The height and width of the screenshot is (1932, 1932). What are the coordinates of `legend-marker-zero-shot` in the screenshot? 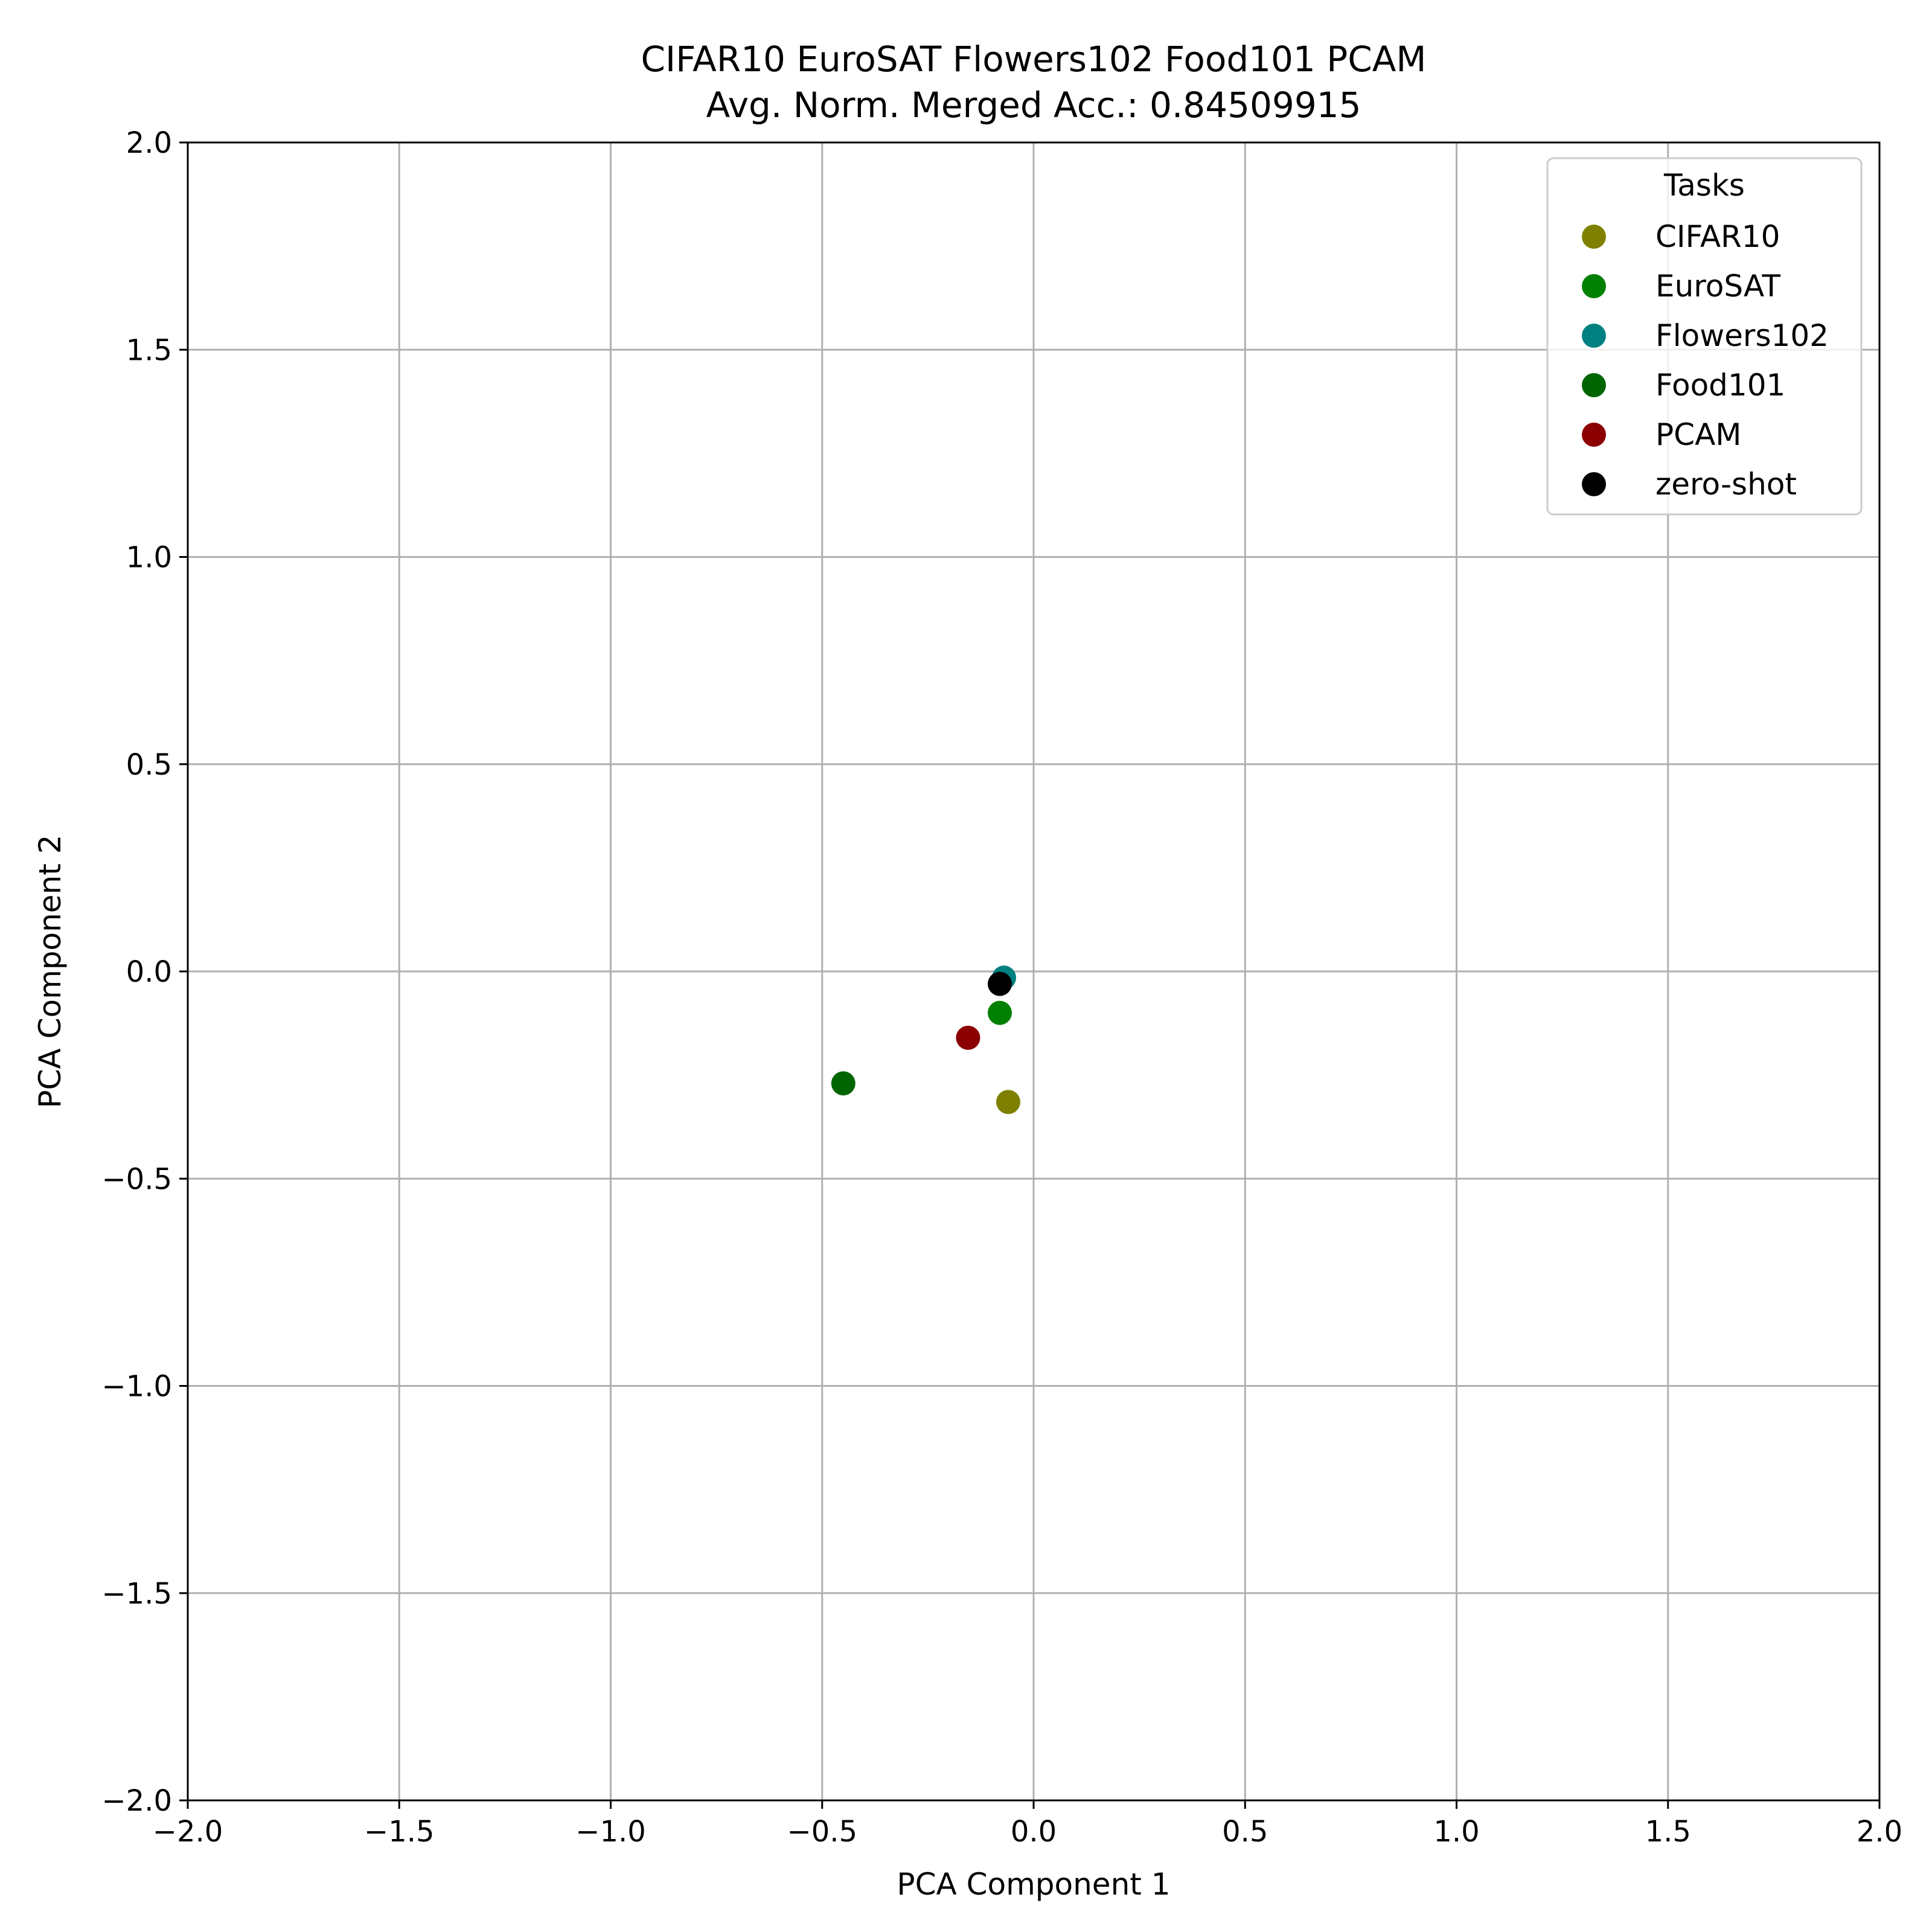 It's located at (1594, 484).